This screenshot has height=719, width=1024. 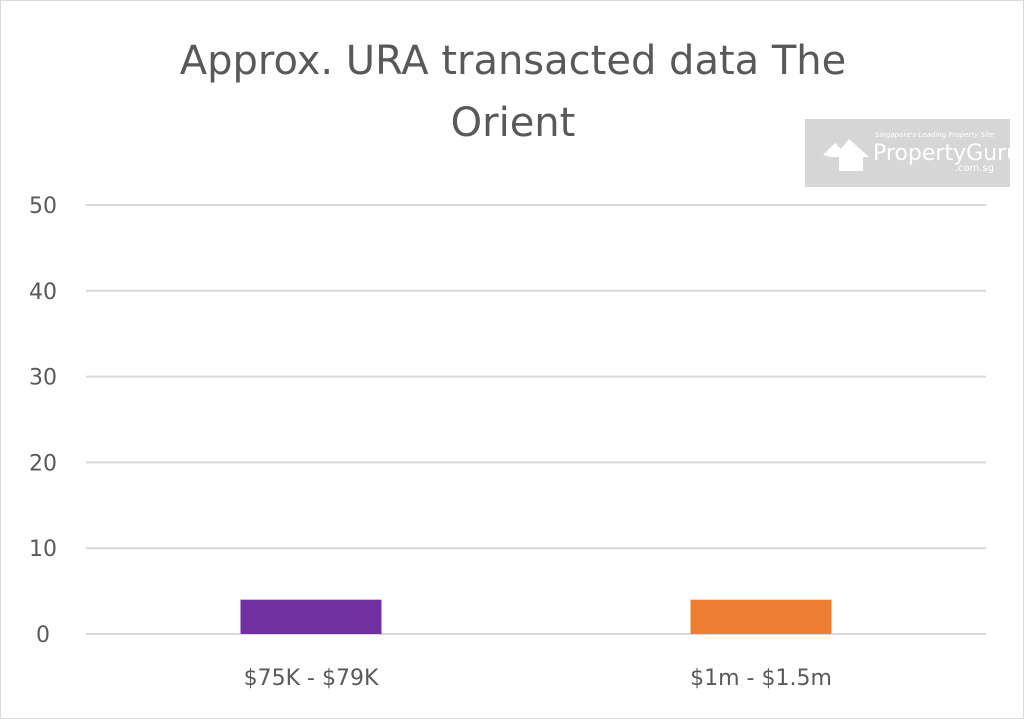 What do you see at coordinates (43, 292) in the screenshot?
I see `y-tick-label: 40` at bounding box center [43, 292].